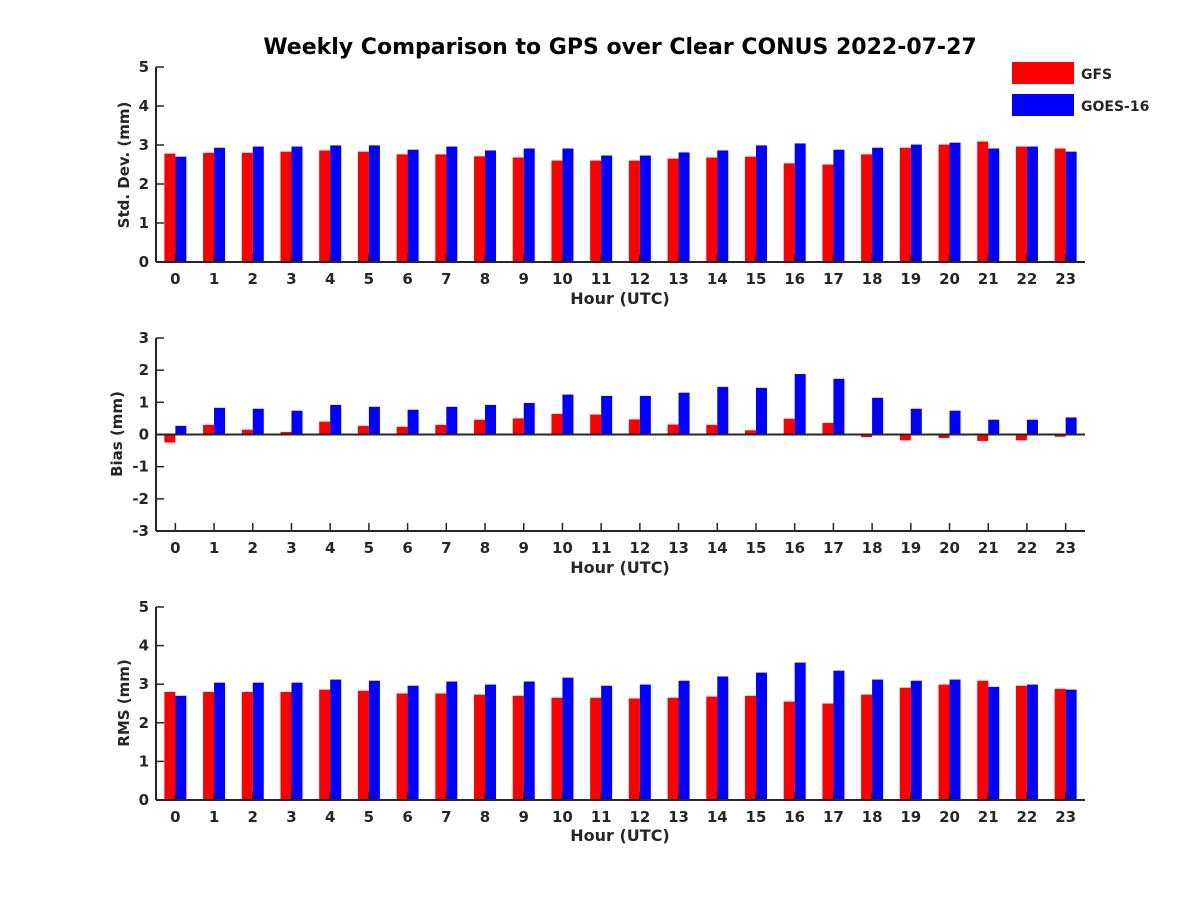 This screenshot has width=1200, height=900. Describe the element at coordinates (910, 279) in the screenshot. I see `std-dev-x-tick-label: 19` at that location.